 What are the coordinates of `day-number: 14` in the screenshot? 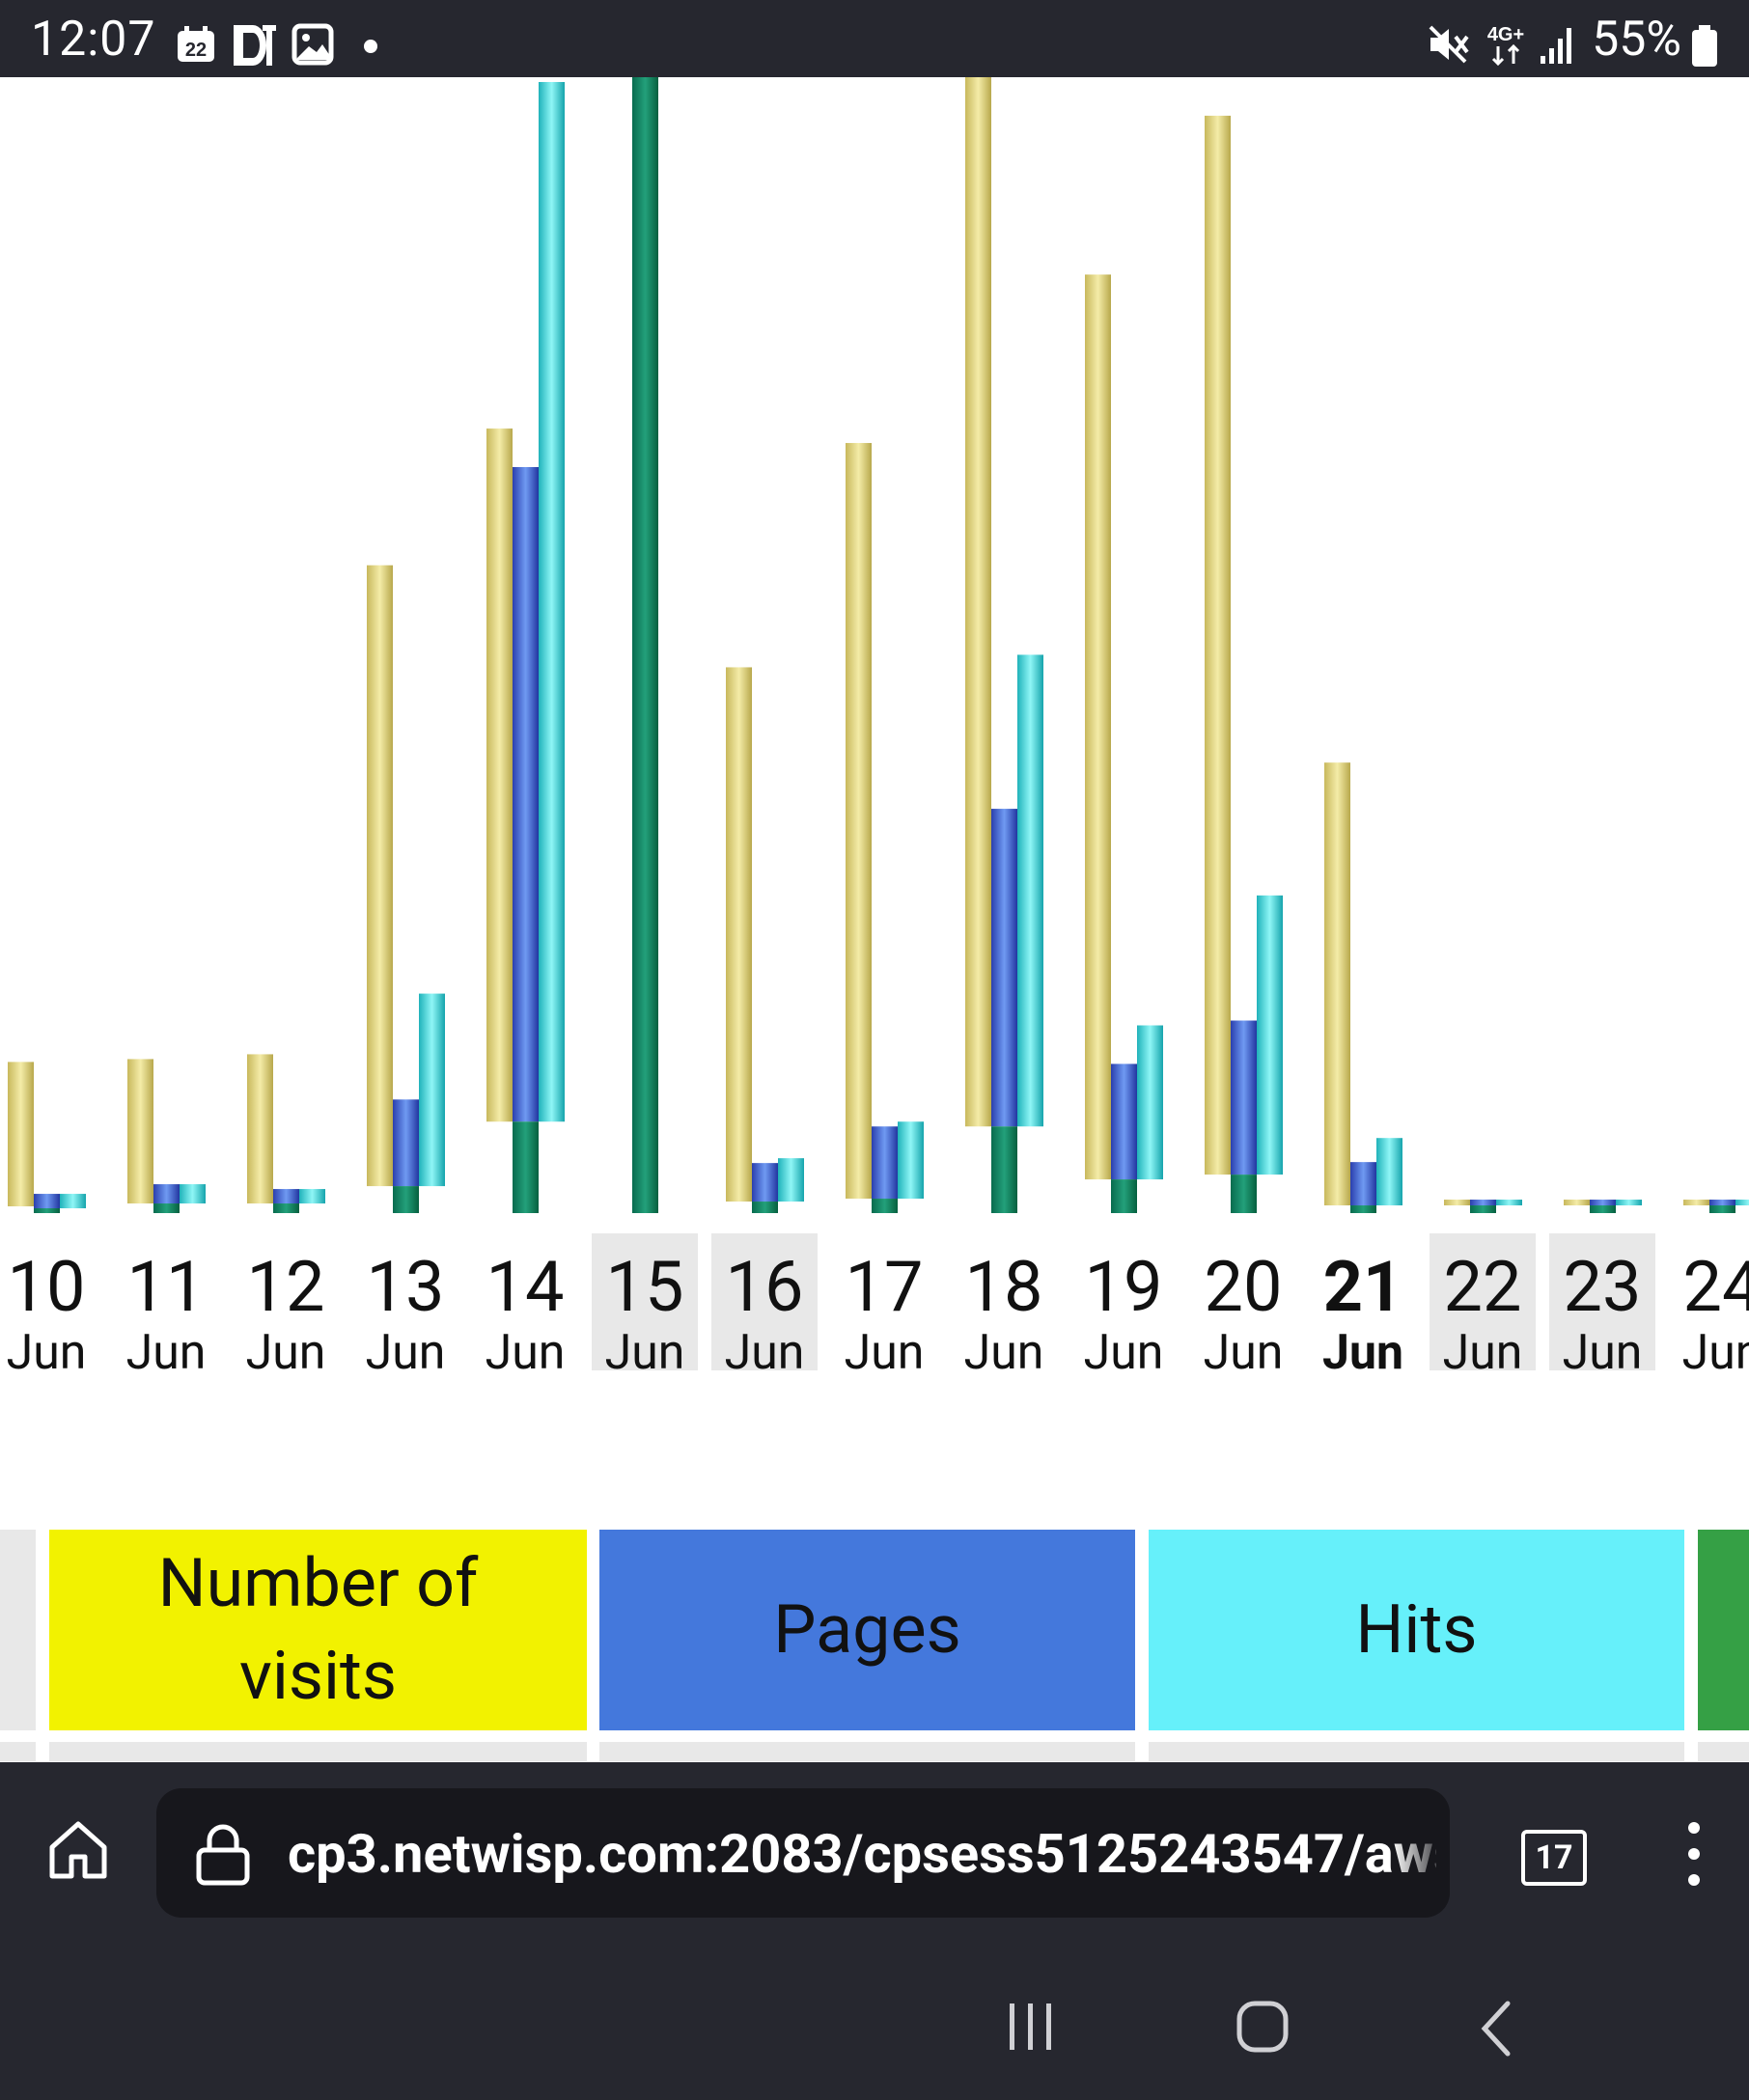 It's located at (525, 1287).